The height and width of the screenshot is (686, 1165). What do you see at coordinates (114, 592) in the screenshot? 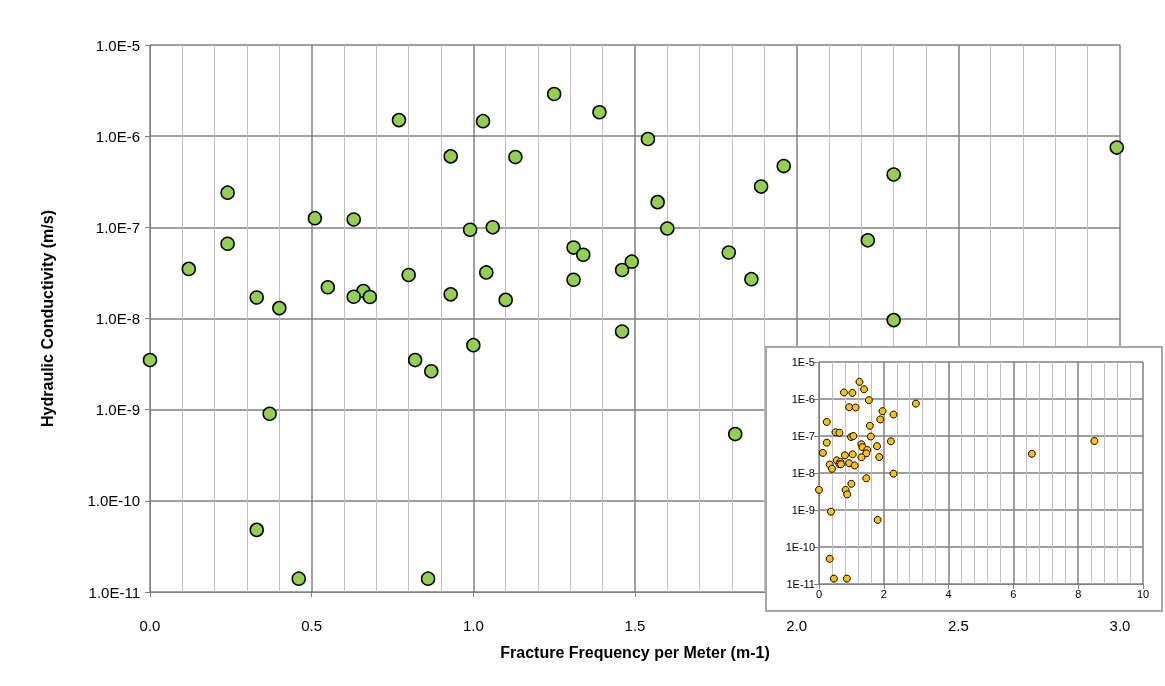
I see `y-tick-label: 1.0E-11` at bounding box center [114, 592].